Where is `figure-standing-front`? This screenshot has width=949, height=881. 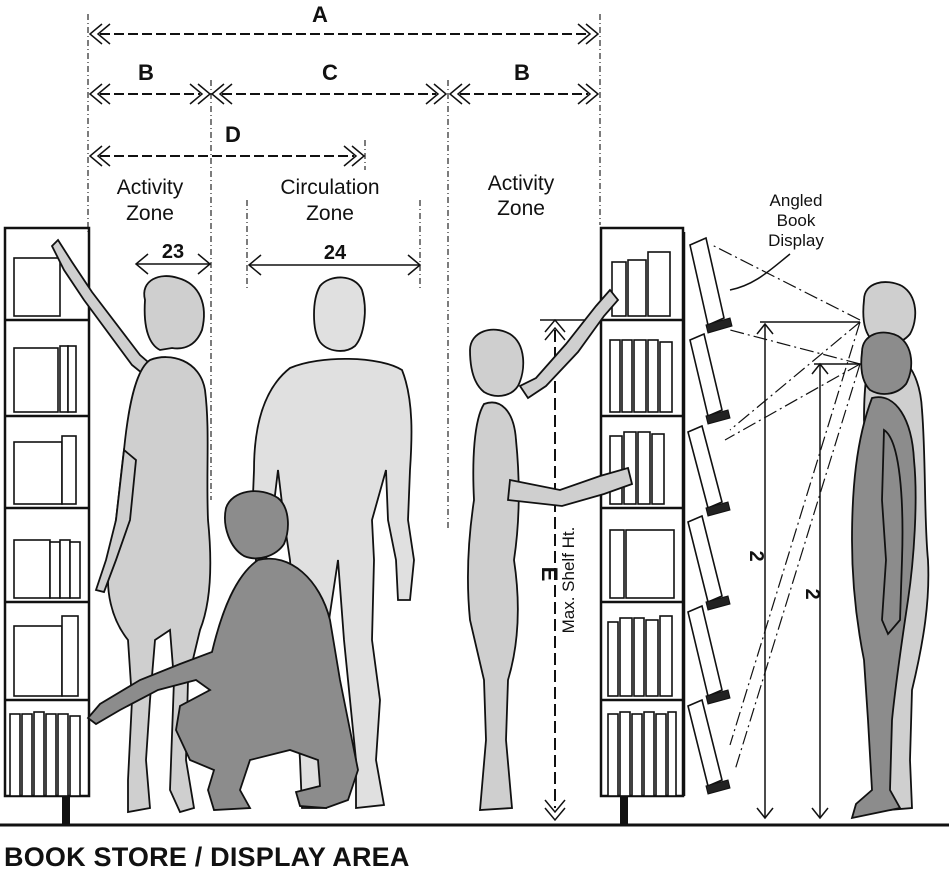
figure-standing-front is located at coordinates (333, 543).